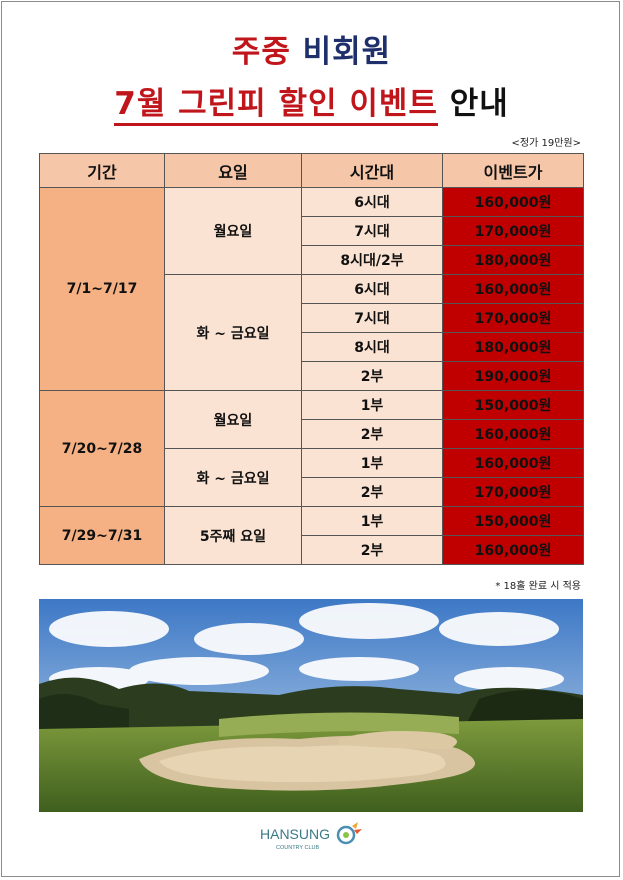 This screenshot has width=623, height=880. I want to click on event-price-cell: 190,000원, so click(513, 376).